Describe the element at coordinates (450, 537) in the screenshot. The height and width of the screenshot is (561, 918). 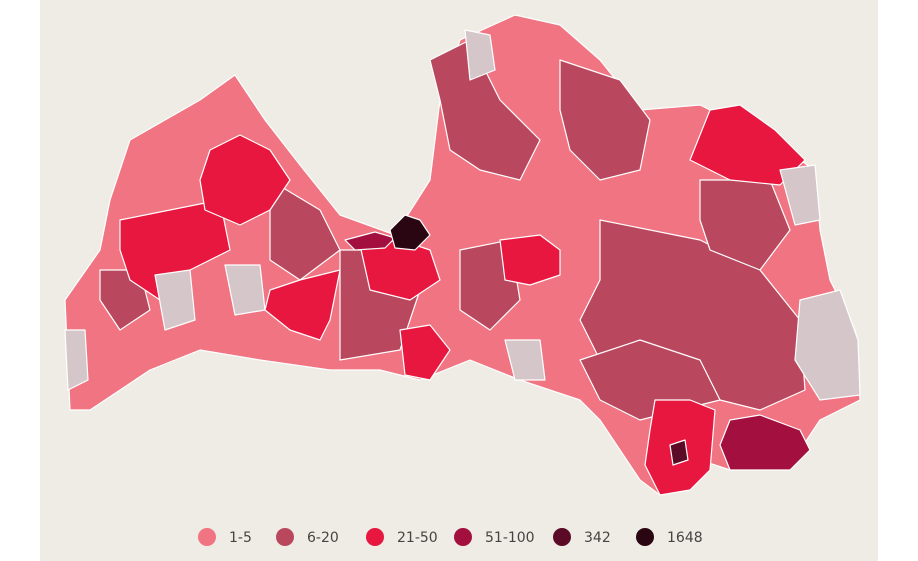
I see `legend: 1-5 6-20 21-50 51-100 342 1648` at that location.